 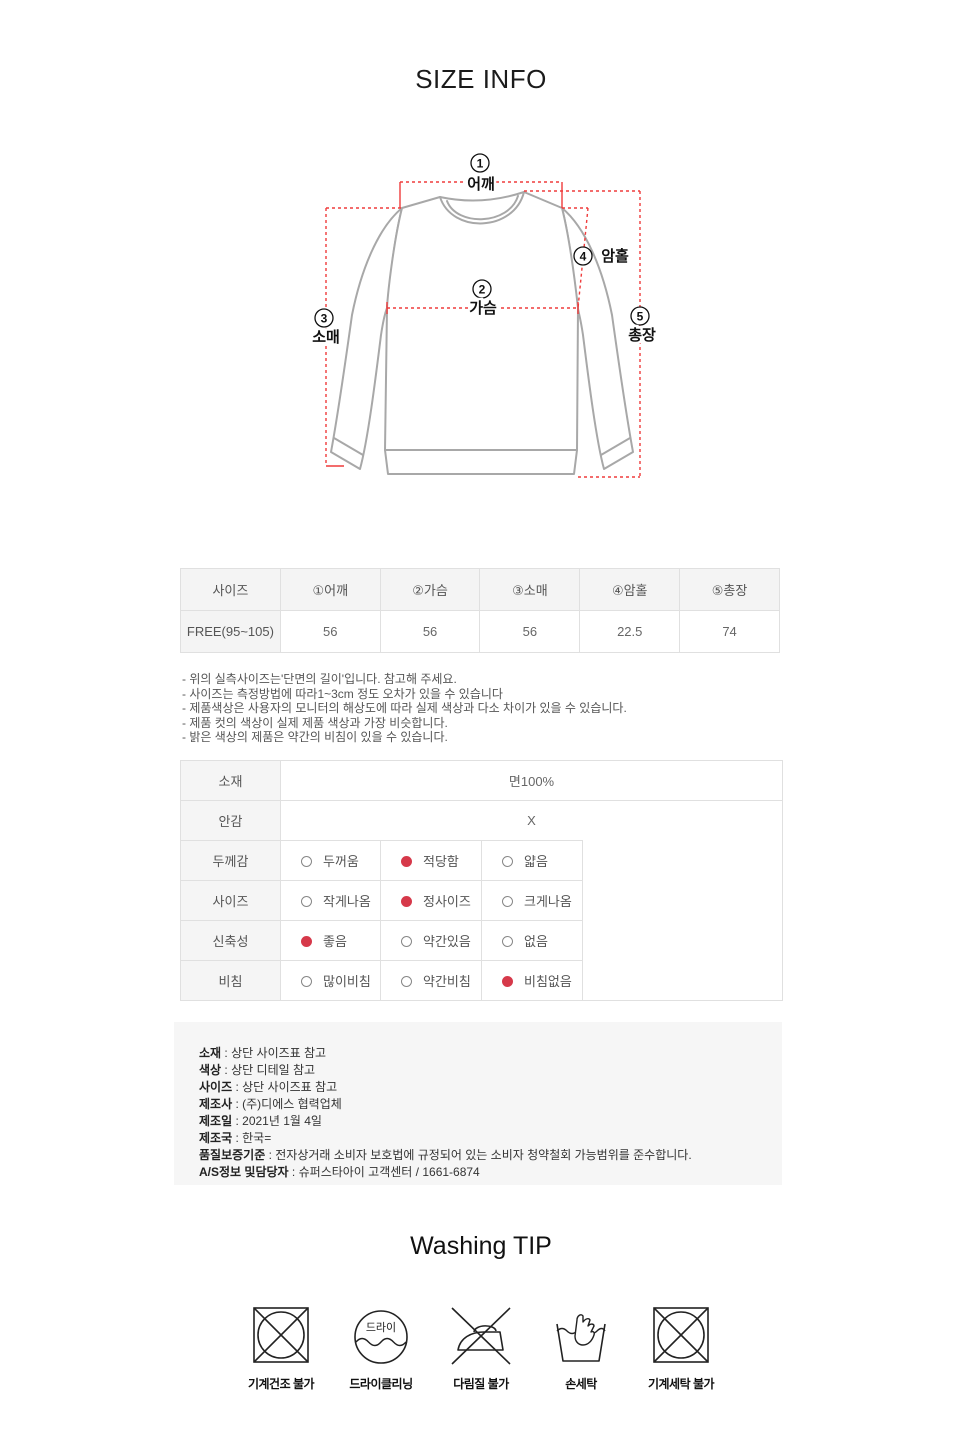 What do you see at coordinates (319, 679) in the screenshot?
I see `note-line: - 위의 실측사이즈는'단면의 길이'입니다. 참고해 주세요.` at bounding box center [319, 679].